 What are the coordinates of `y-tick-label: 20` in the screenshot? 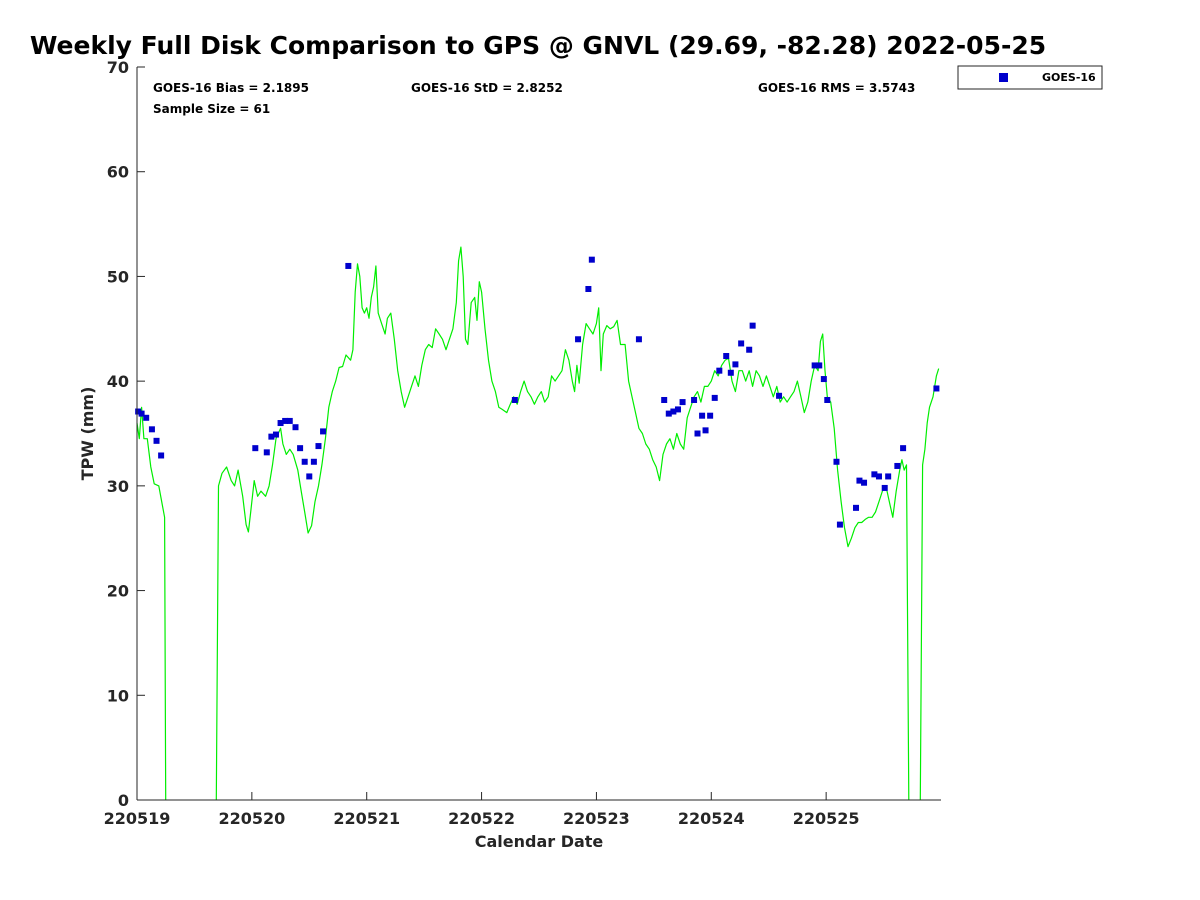 It's located at (118, 591).